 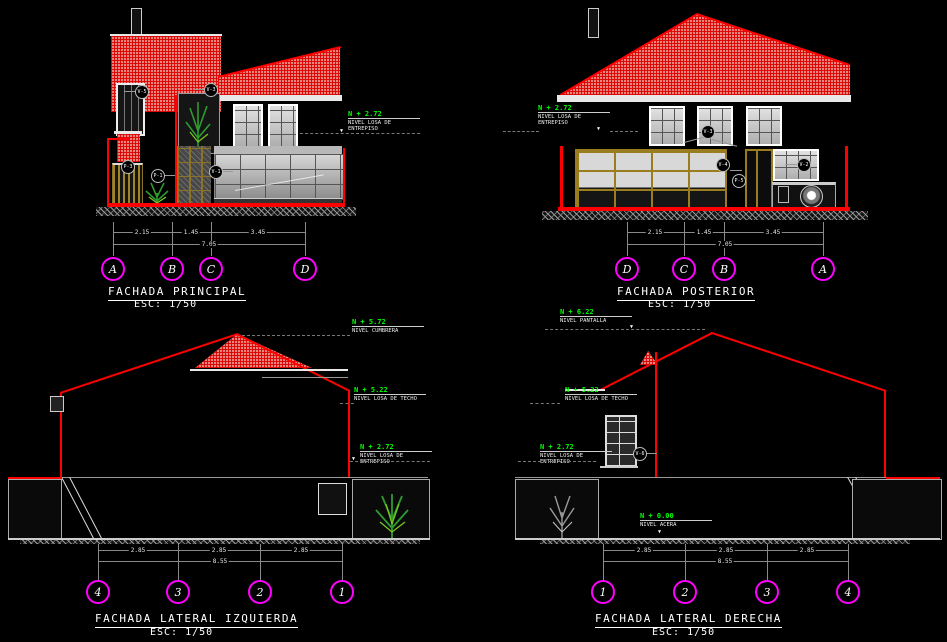 I want to click on dimension-value: 2.15, so click(x=655, y=232).